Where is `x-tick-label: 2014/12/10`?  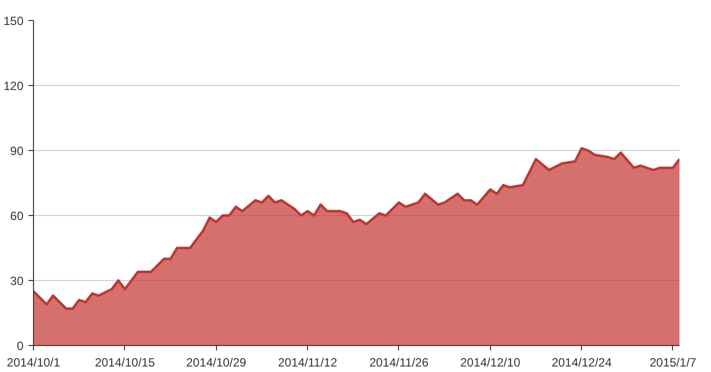 x-tick-label: 2014/12/10 is located at coordinates (490, 363).